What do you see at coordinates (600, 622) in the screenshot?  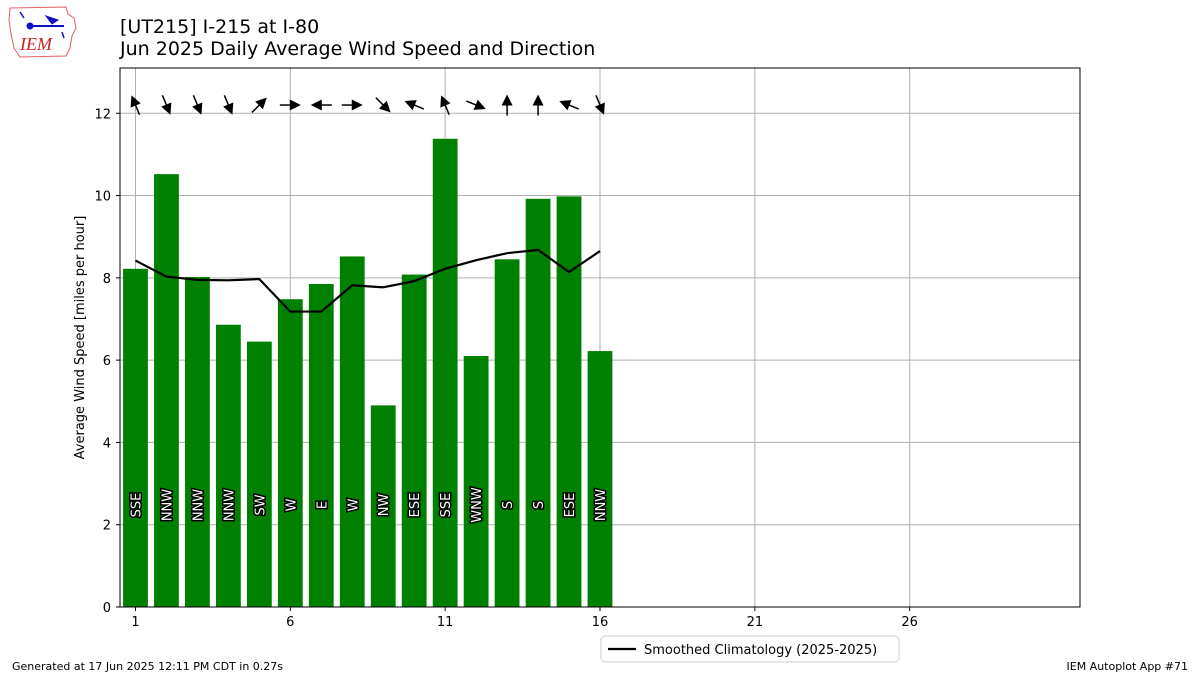 I see `x-tick-label: 16` at bounding box center [600, 622].